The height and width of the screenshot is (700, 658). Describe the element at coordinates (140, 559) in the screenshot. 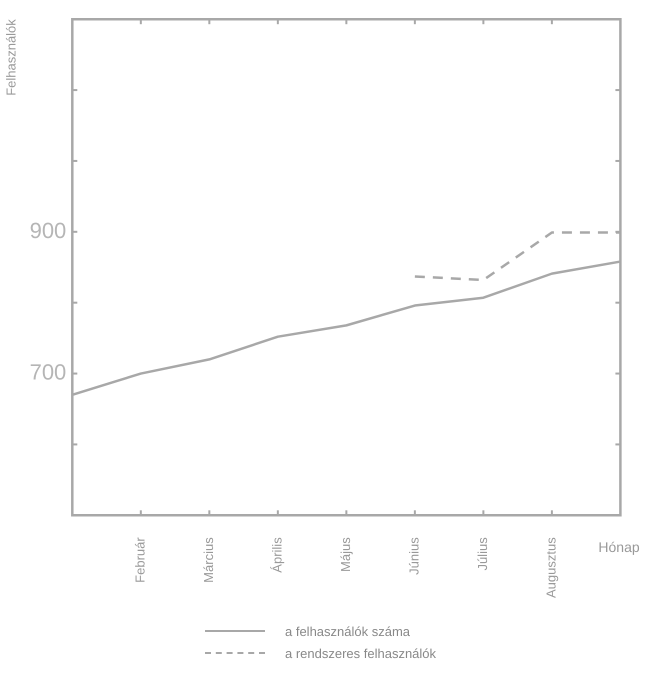

I see `x-tick-label: Február` at that location.